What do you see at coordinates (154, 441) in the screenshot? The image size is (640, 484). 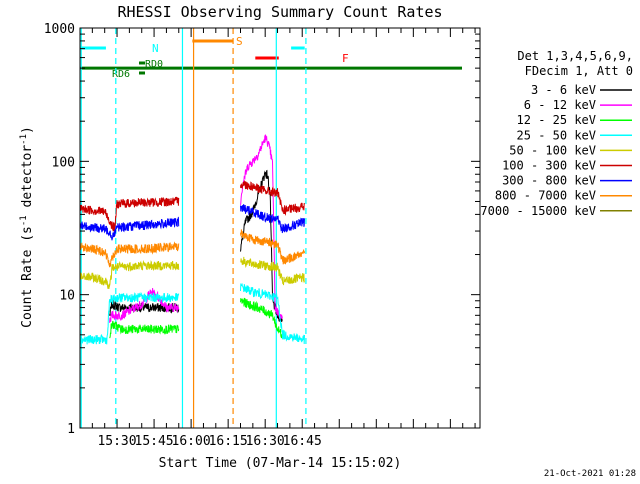 I see `x-tick-label-1545: 15:45` at bounding box center [154, 441].